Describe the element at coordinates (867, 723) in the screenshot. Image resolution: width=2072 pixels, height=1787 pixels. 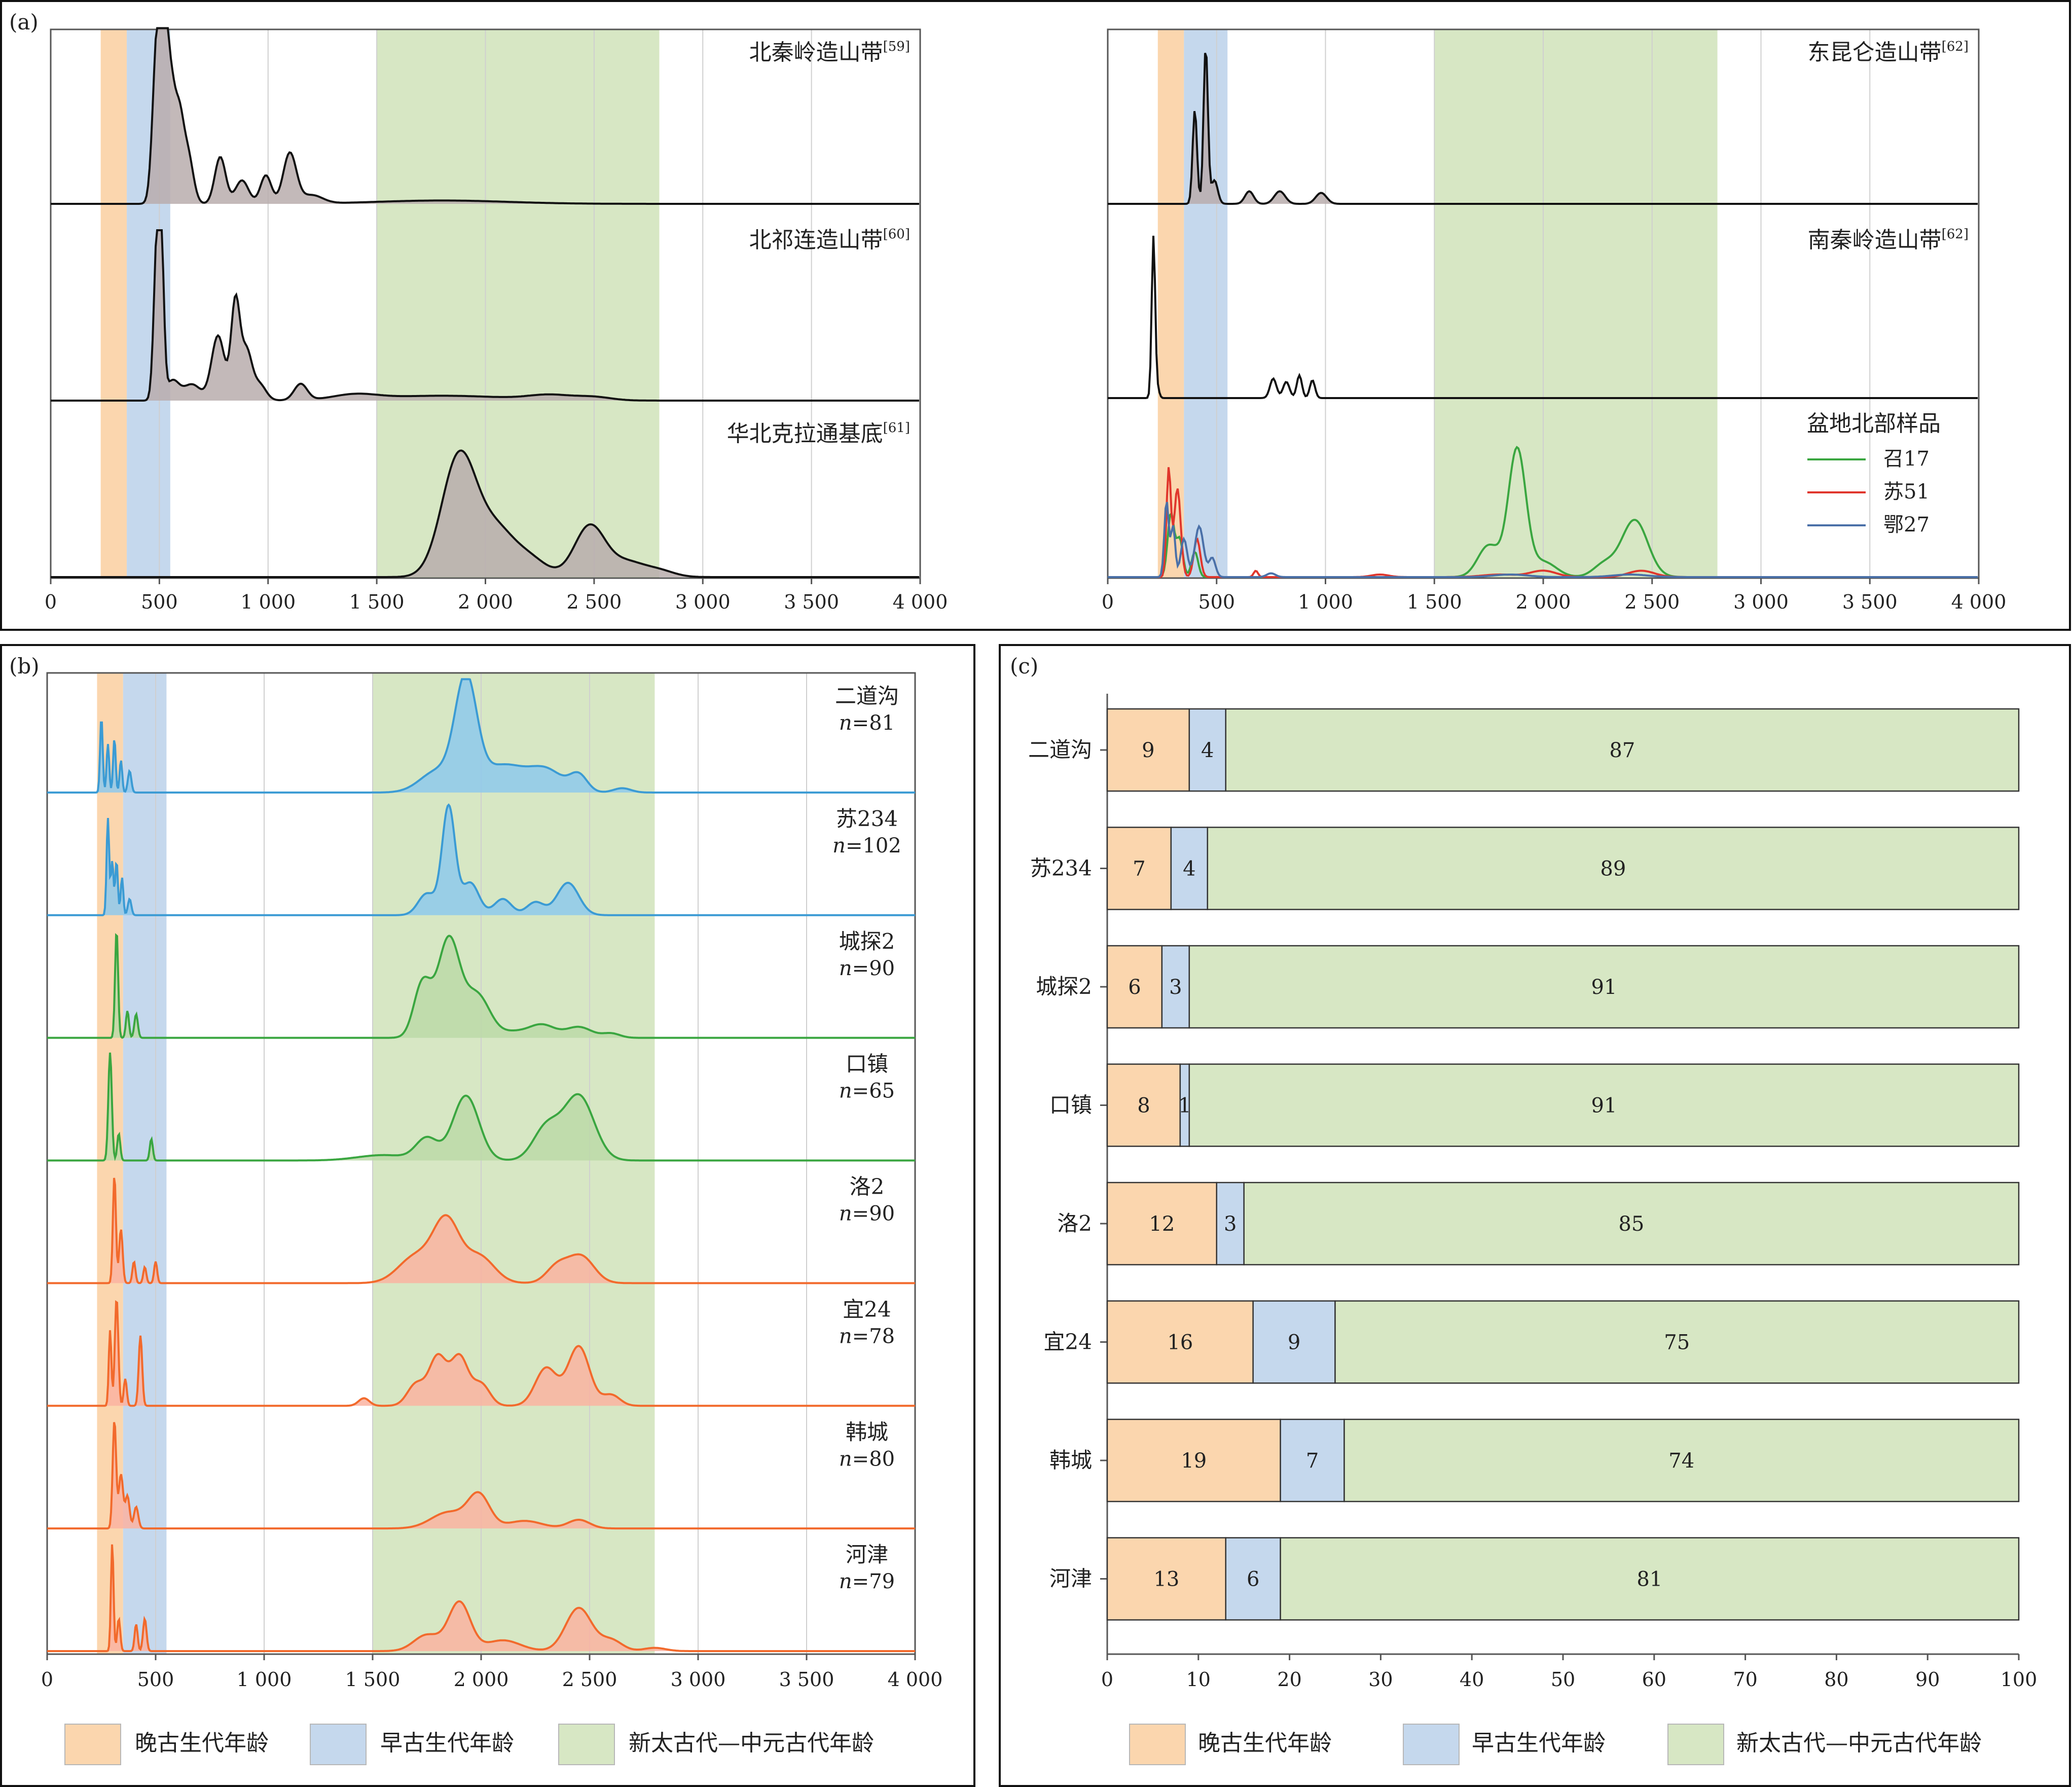
I see `b-series-n: n=81` at that location.